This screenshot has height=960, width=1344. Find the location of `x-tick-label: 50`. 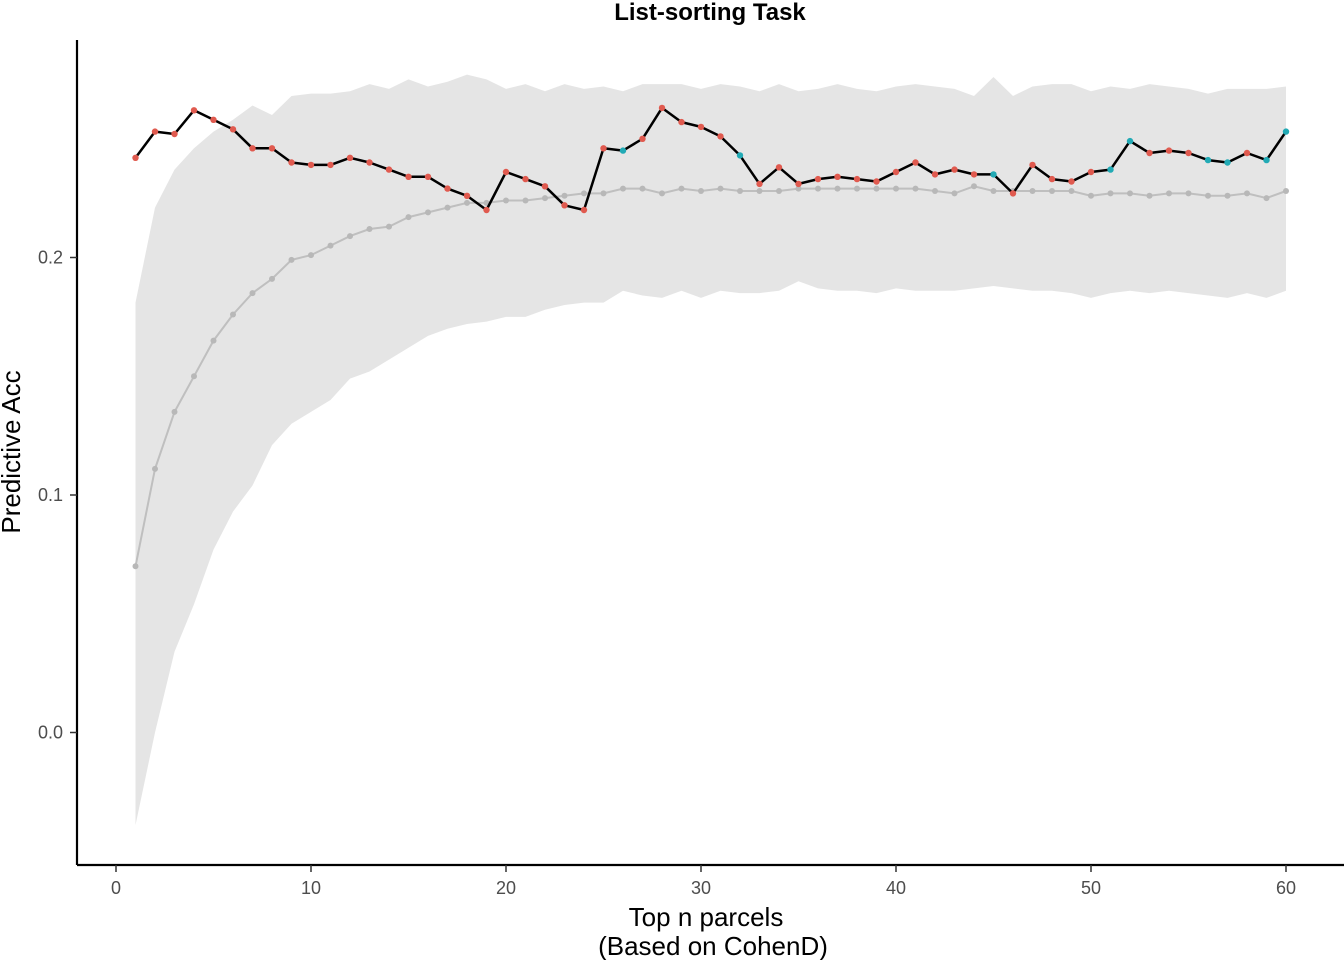

x-tick-label: 50 is located at coordinates (1091, 888).